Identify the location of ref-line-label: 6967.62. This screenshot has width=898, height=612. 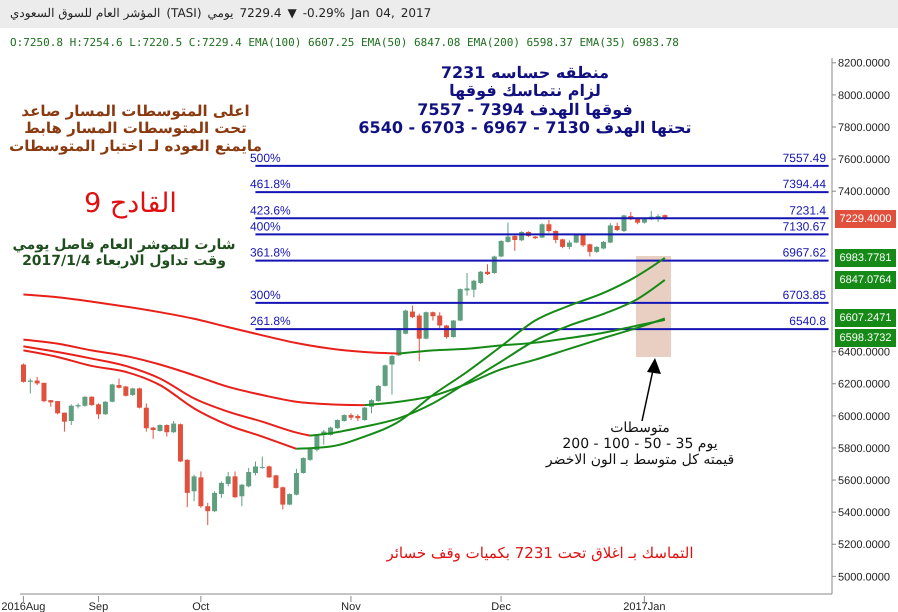
(804, 253).